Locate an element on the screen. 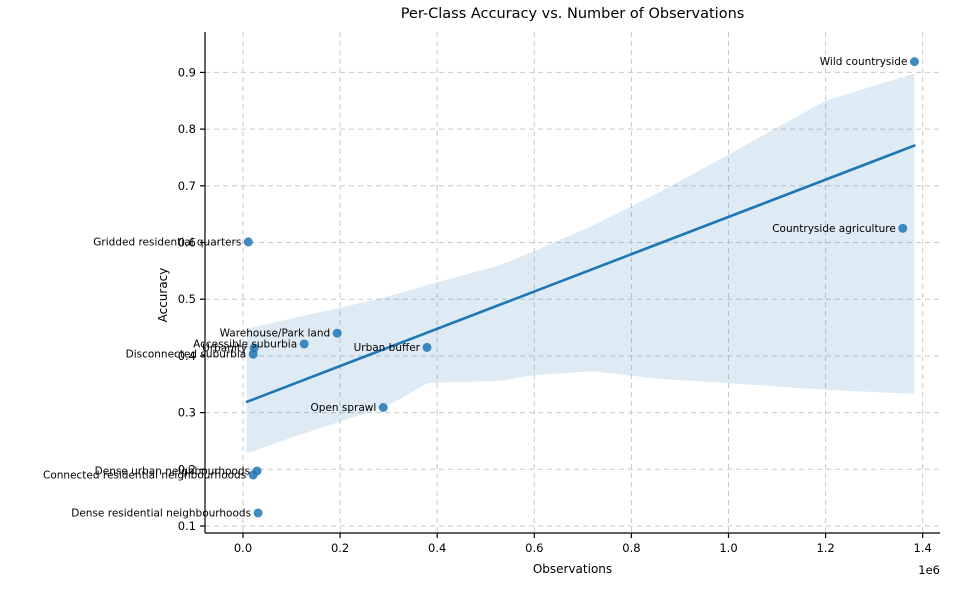 The image size is (957, 590). y-tick-label: 0.8 is located at coordinates (187, 129).